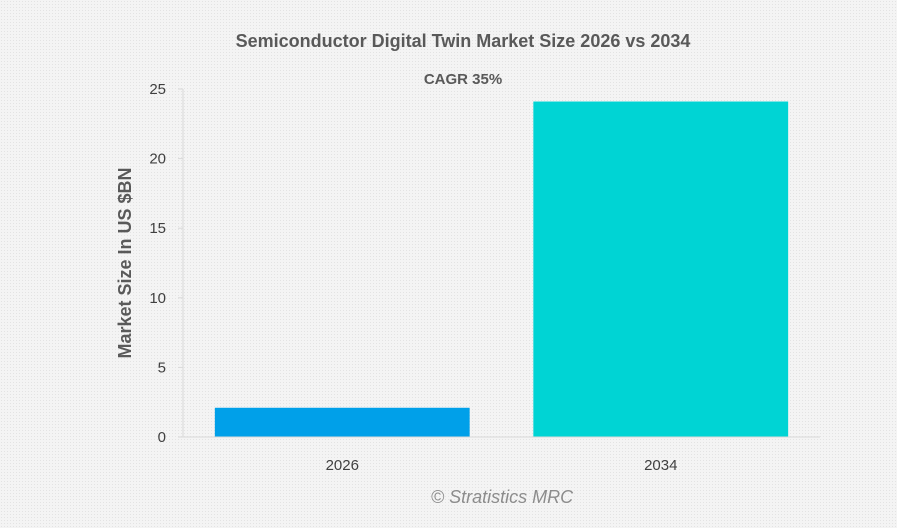  I want to click on x-tick-label: 2026, so click(342, 465).